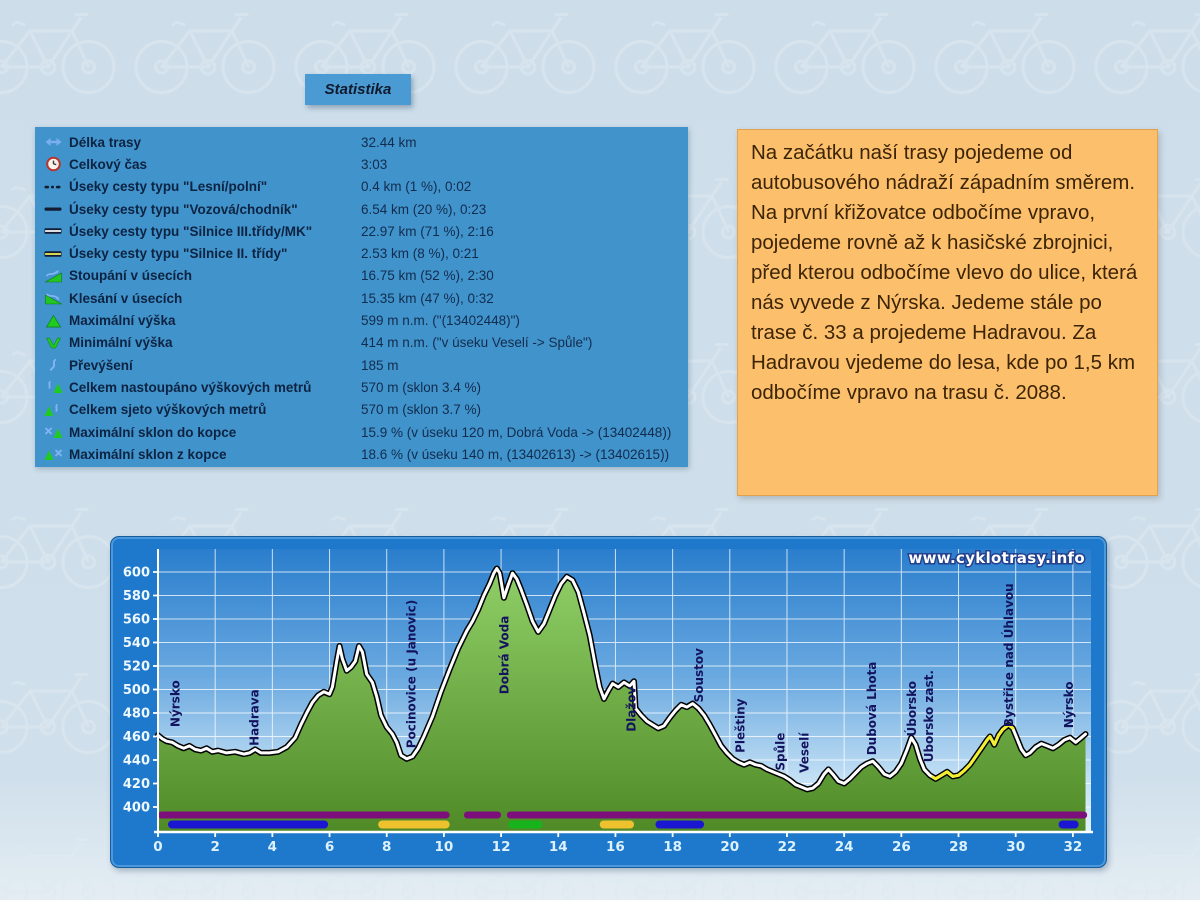  What do you see at coordinates (477, 343) in the screenshot?
I see `stat-value: 414 m n.m. ("v úseku Veselí -> Spůle")` at bounding box center [477, 343].